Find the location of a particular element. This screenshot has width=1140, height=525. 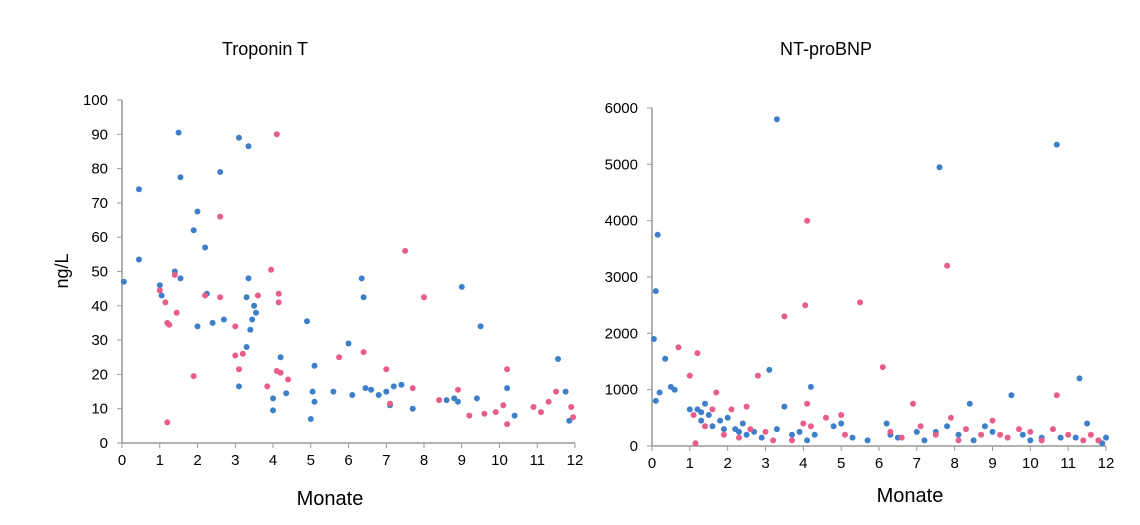

x-tick-label: 4 is located at coordinates (273, 460).